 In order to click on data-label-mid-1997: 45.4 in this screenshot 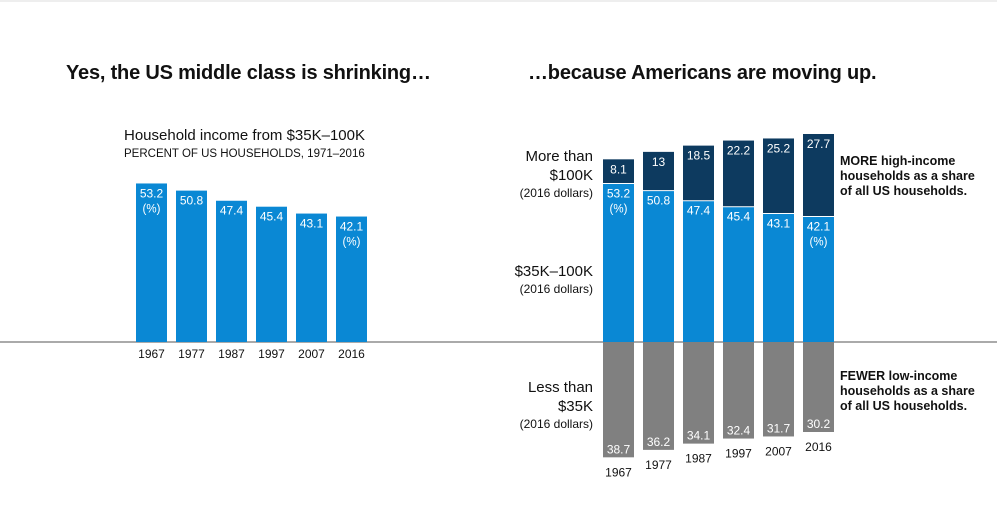, I will do `click(739, 217)`.